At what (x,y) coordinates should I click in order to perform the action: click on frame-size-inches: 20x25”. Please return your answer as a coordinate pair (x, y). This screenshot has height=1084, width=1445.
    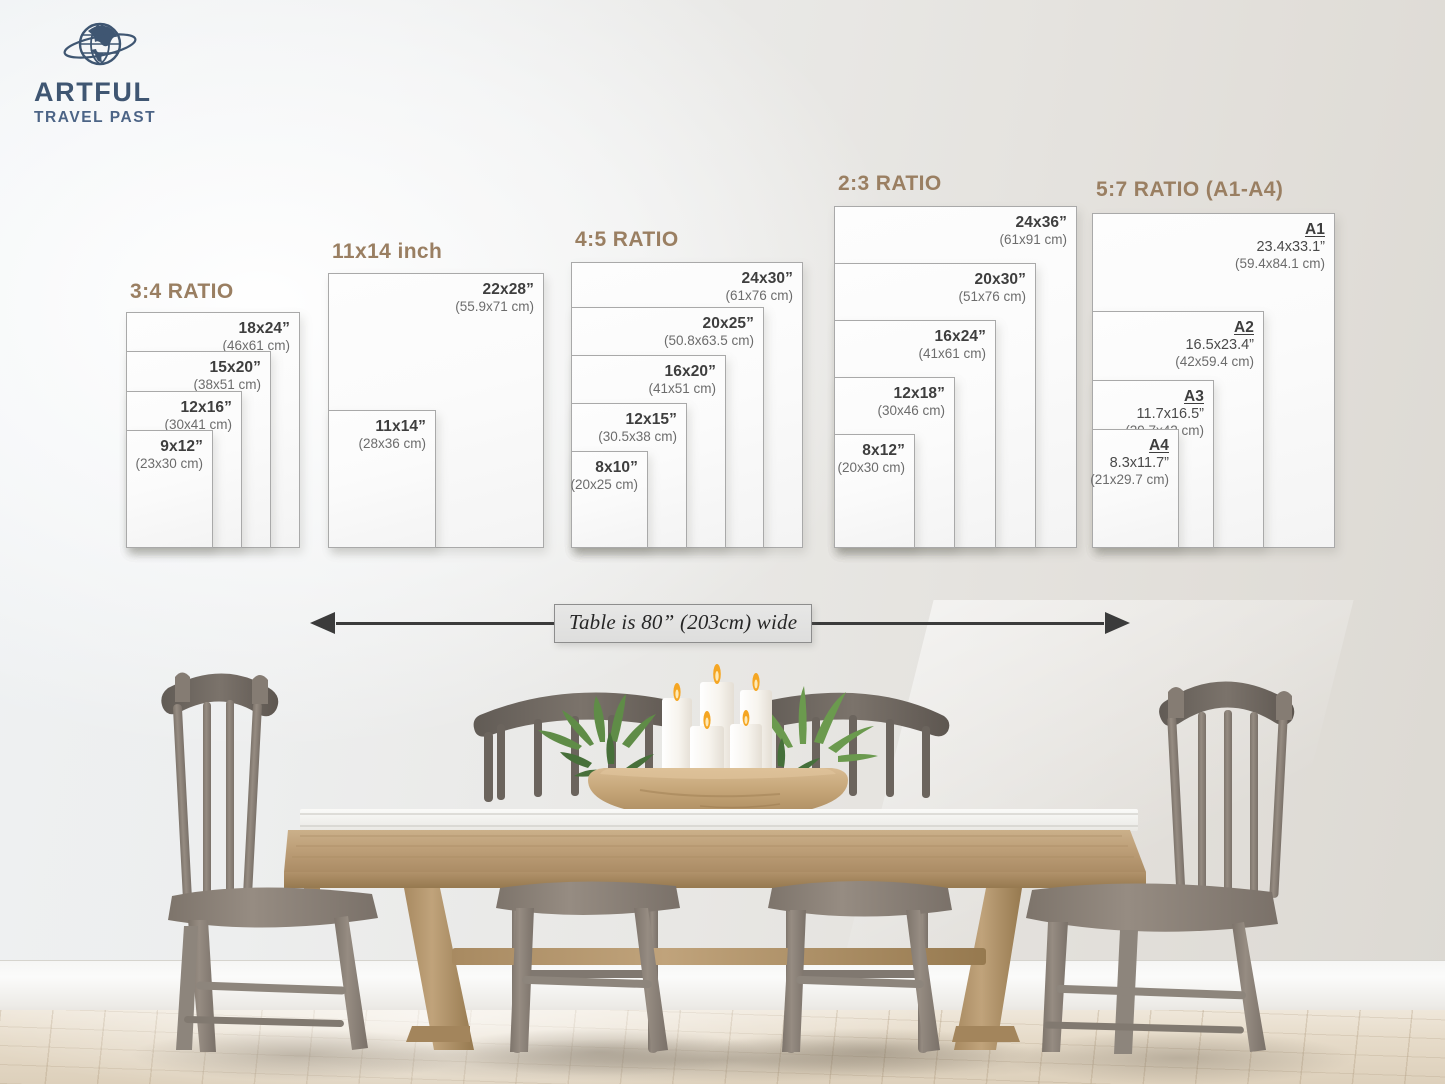
    Looking at the image, I should click on (728, 323).